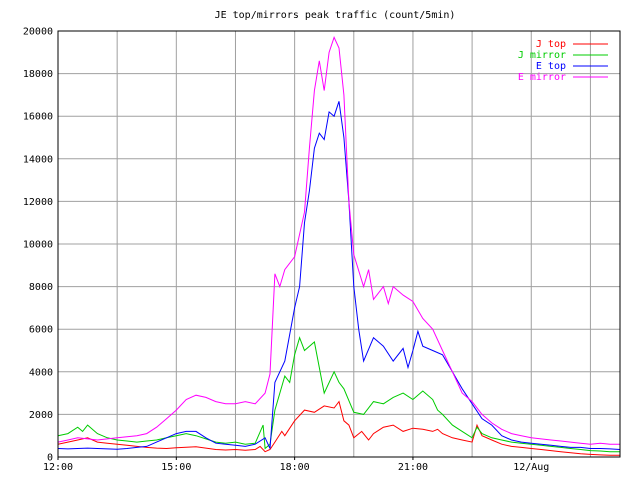 This screenshot has width=640, height=480. What do you see at coordinates (38, 32) in the screenshot?
I see `y-tick-label: 20000` at bounding box center [38, 32].